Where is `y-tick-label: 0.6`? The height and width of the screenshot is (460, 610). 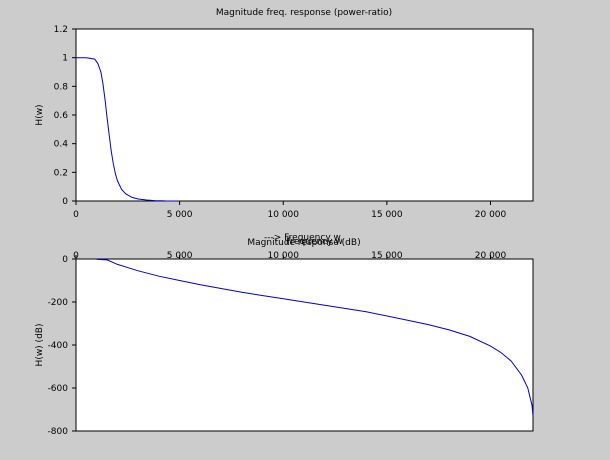 y-tick-label: 0.6 is located at coordinates (61, 116).